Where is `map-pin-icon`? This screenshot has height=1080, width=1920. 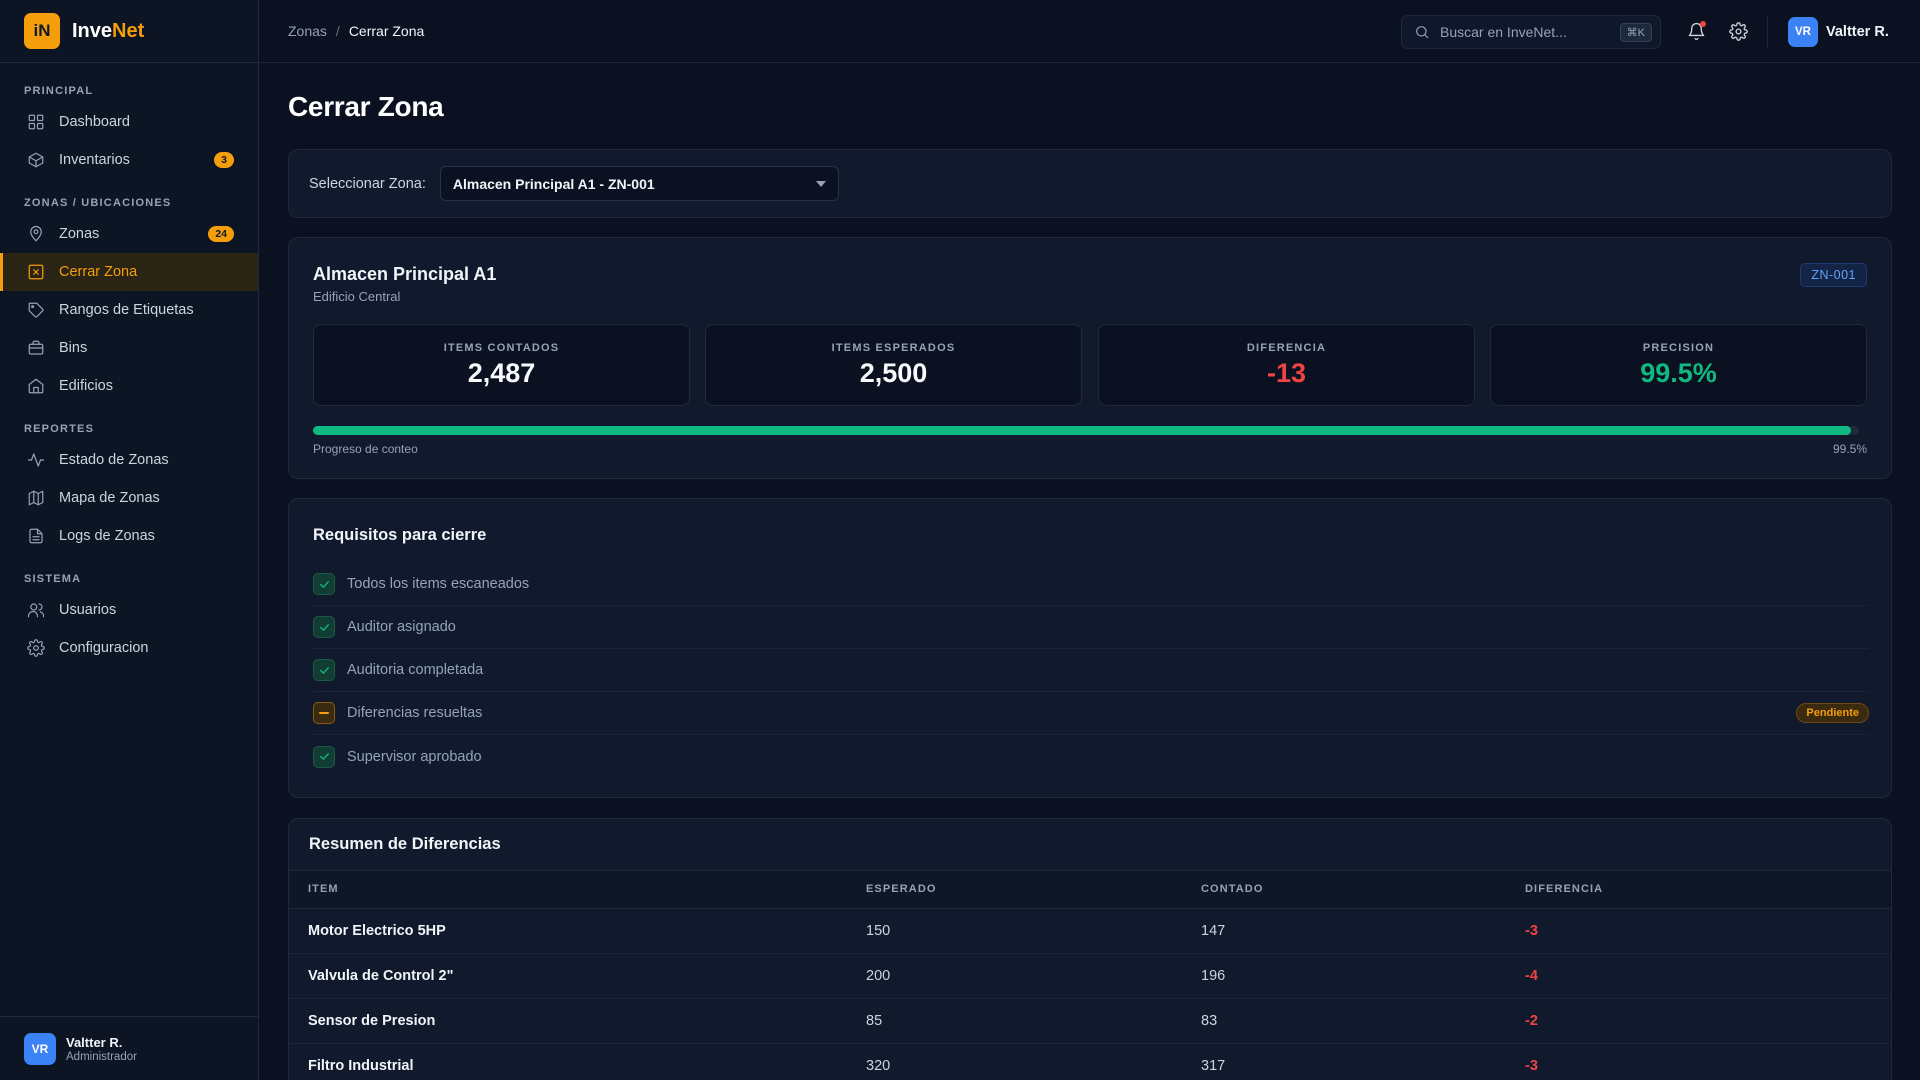
map-pin-icon is located at coordinates (36, 234).